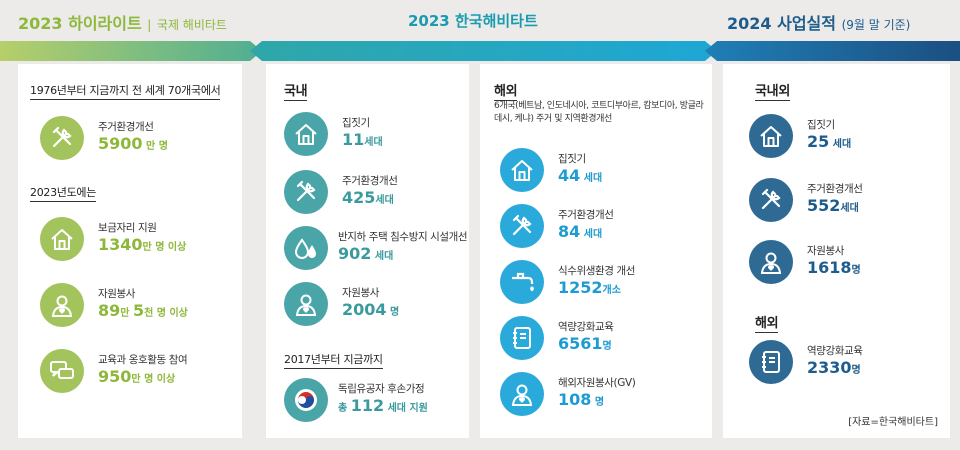 The image size is (960, 450). What do you see at coordinates (80, 23) in the screenshot?
I see `header-left-title: 2023 하이라이트` at bounding box center [80, 23].